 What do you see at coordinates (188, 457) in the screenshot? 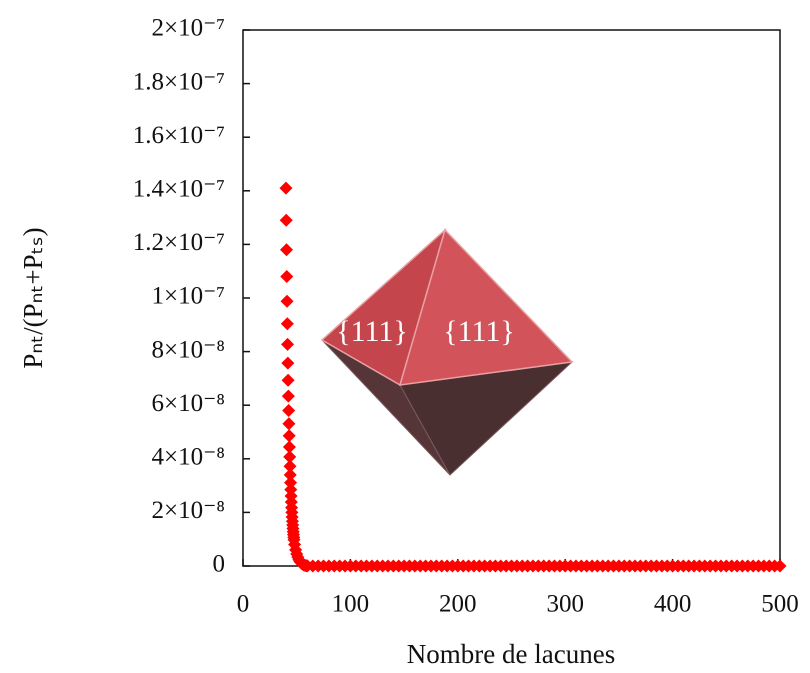
I see `y-tick-label: 4×10⁻⁸` at bounding box center [188, 457].